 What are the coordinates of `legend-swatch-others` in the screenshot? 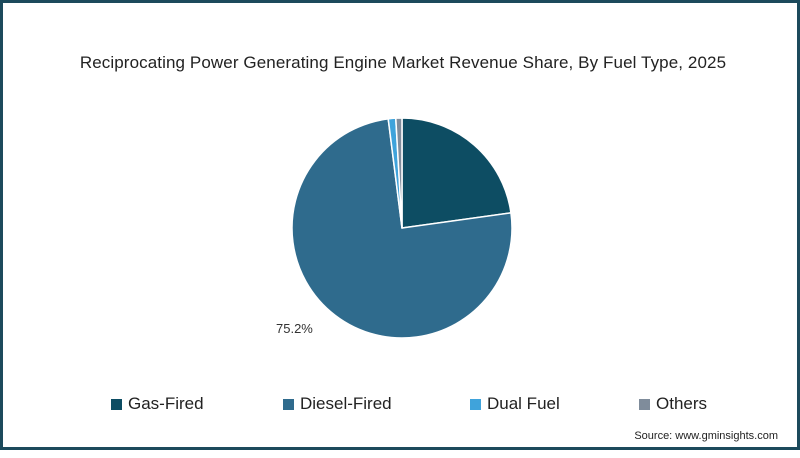 It's located at (644, 404).